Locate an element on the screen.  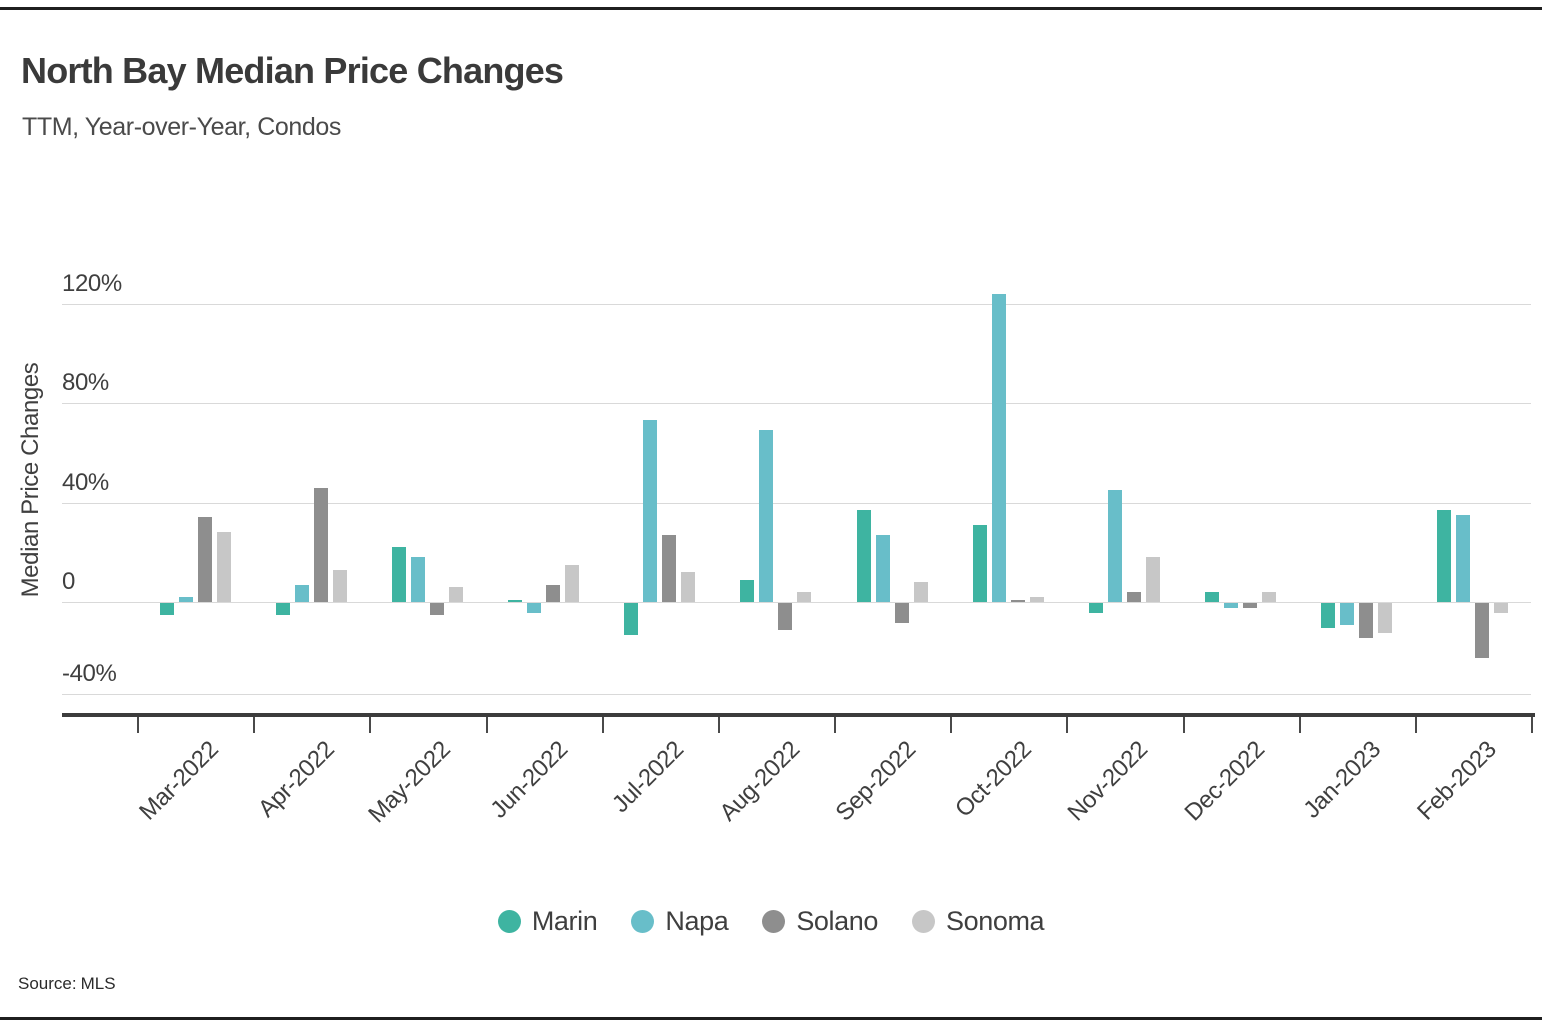
legend-item-napa: Napa is located at coordinates (680, 921).